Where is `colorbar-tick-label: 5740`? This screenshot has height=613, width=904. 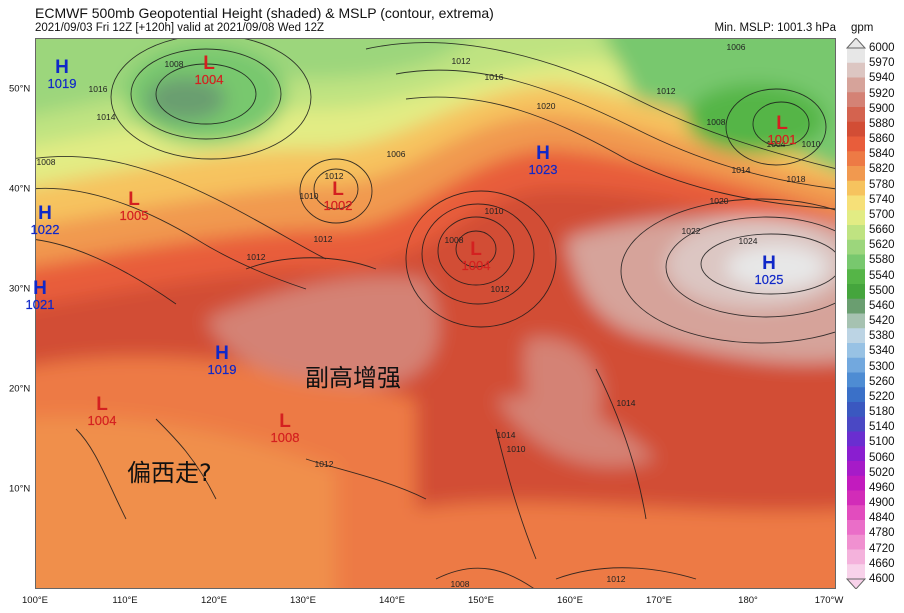
colorbar-tick-label: 5740 is located at coordinates (882, 199).